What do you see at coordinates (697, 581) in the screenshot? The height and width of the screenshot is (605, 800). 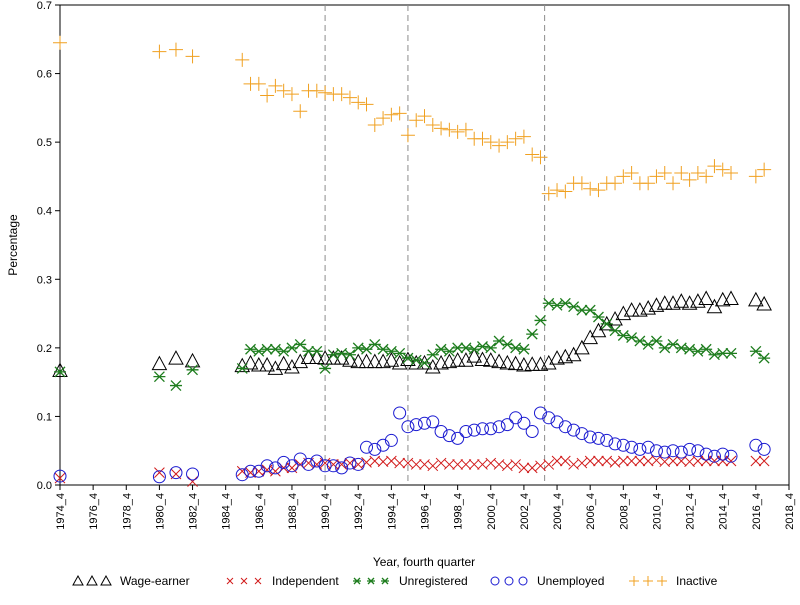 I see `legend-label: Inactive` at bounding box center [697, 581].